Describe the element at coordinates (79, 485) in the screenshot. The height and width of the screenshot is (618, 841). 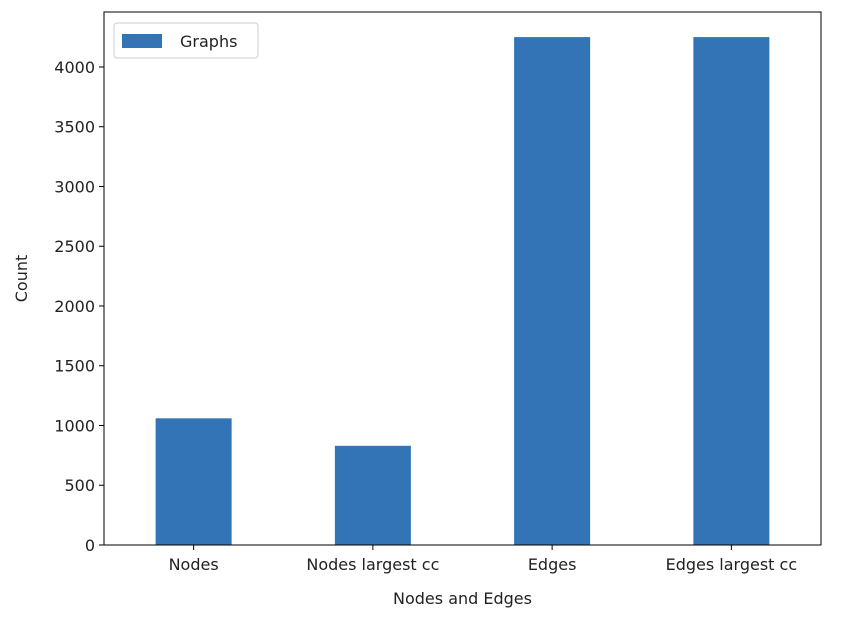
I see `y-tick-label: 500` at that location.